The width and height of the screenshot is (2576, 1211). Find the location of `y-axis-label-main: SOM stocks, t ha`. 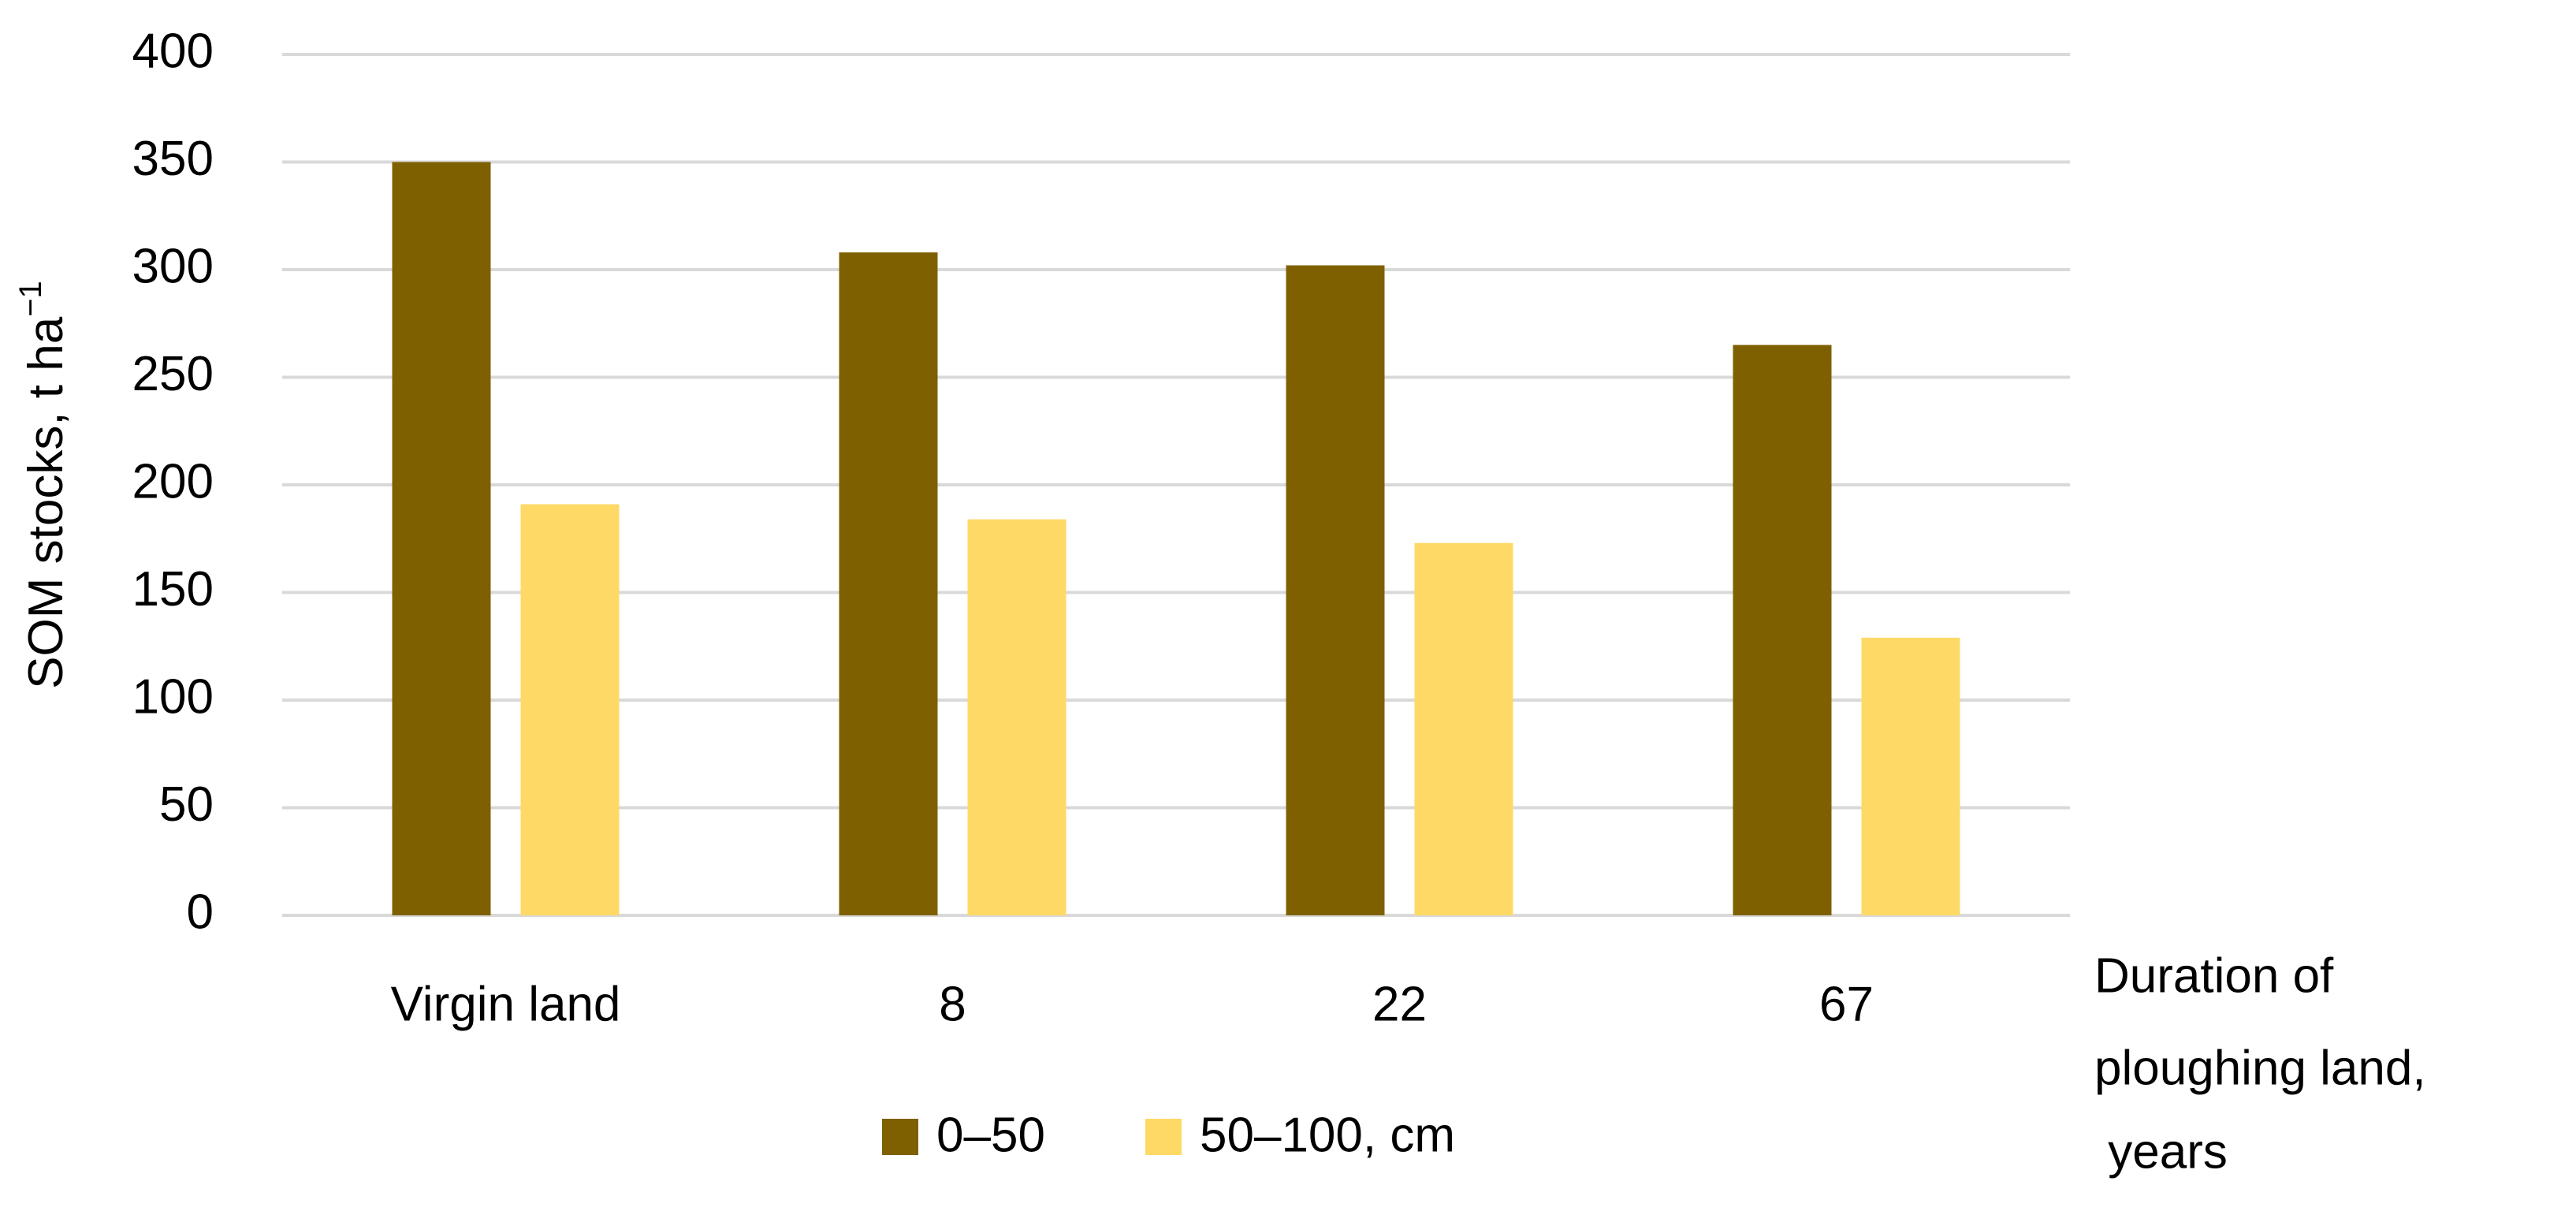

y-axis-label-main: SOM stocks, t ha is located at coordinates (46, 502).